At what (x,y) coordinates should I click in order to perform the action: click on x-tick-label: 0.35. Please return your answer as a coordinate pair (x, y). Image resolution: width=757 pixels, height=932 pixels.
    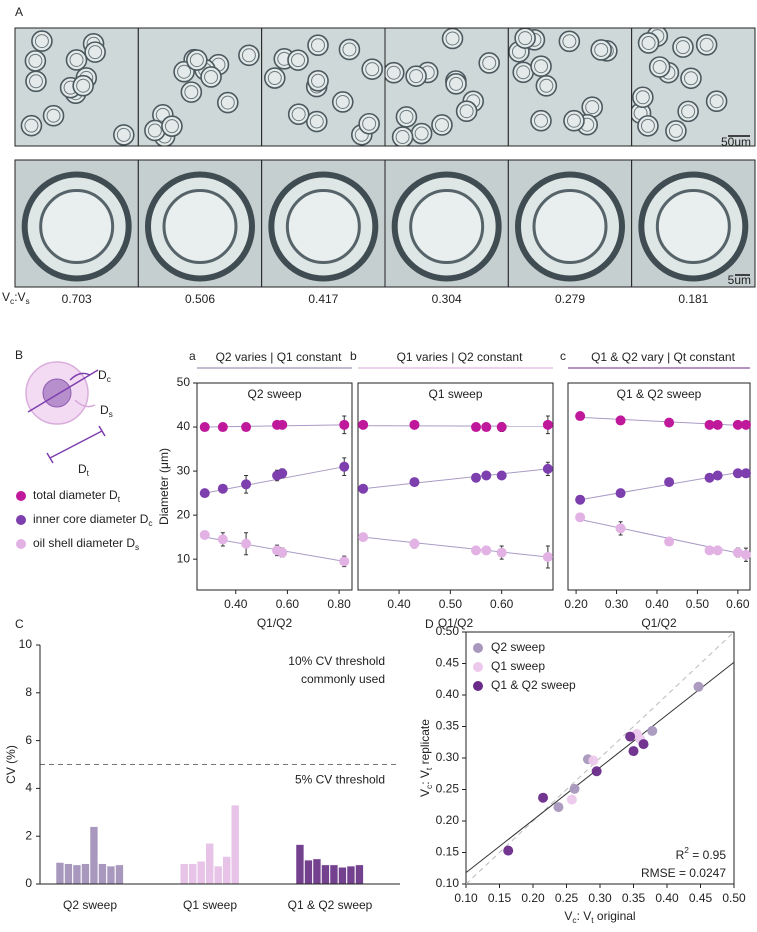
    Looking at the image, I should click on (634, 898).